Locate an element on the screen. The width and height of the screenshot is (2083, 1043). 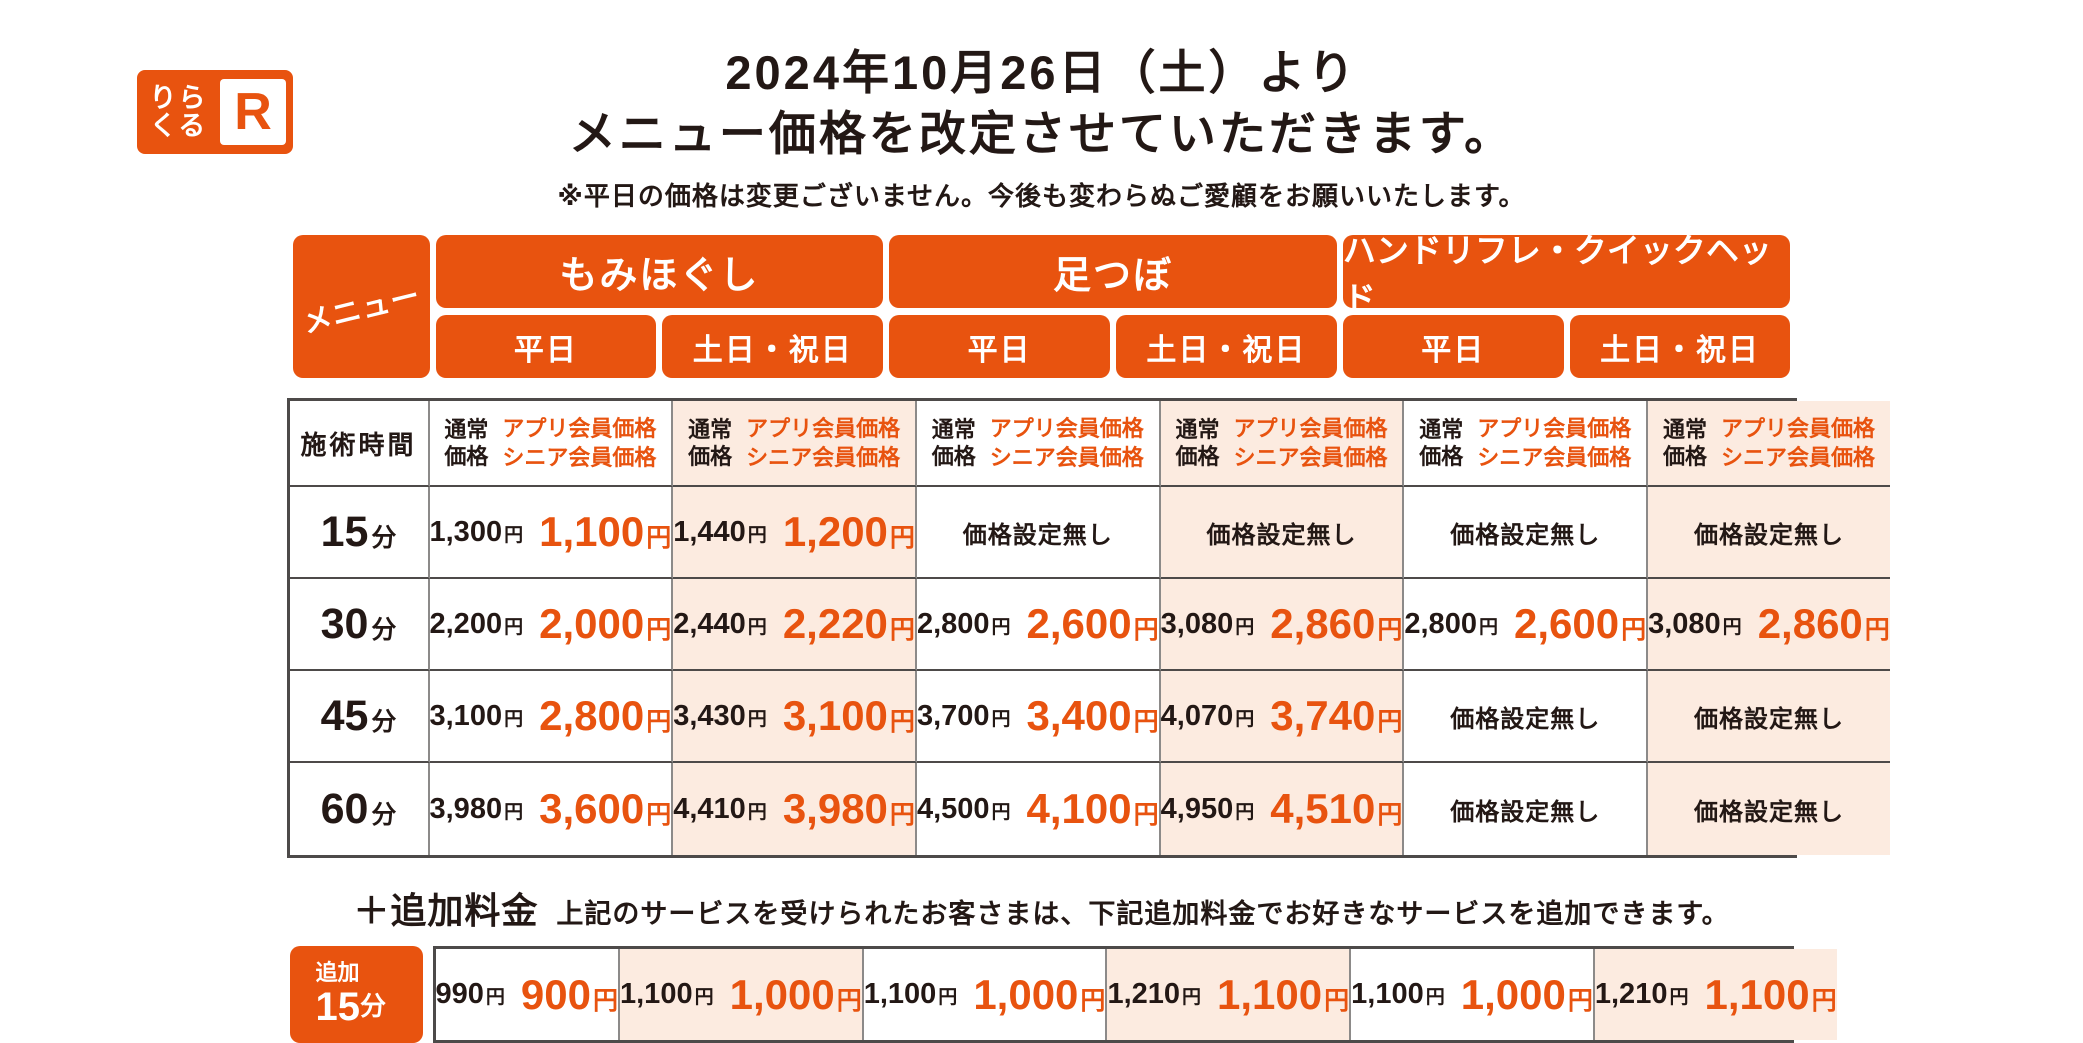
time-cell-30min: 30 分 is located at coordinates (359, 625).